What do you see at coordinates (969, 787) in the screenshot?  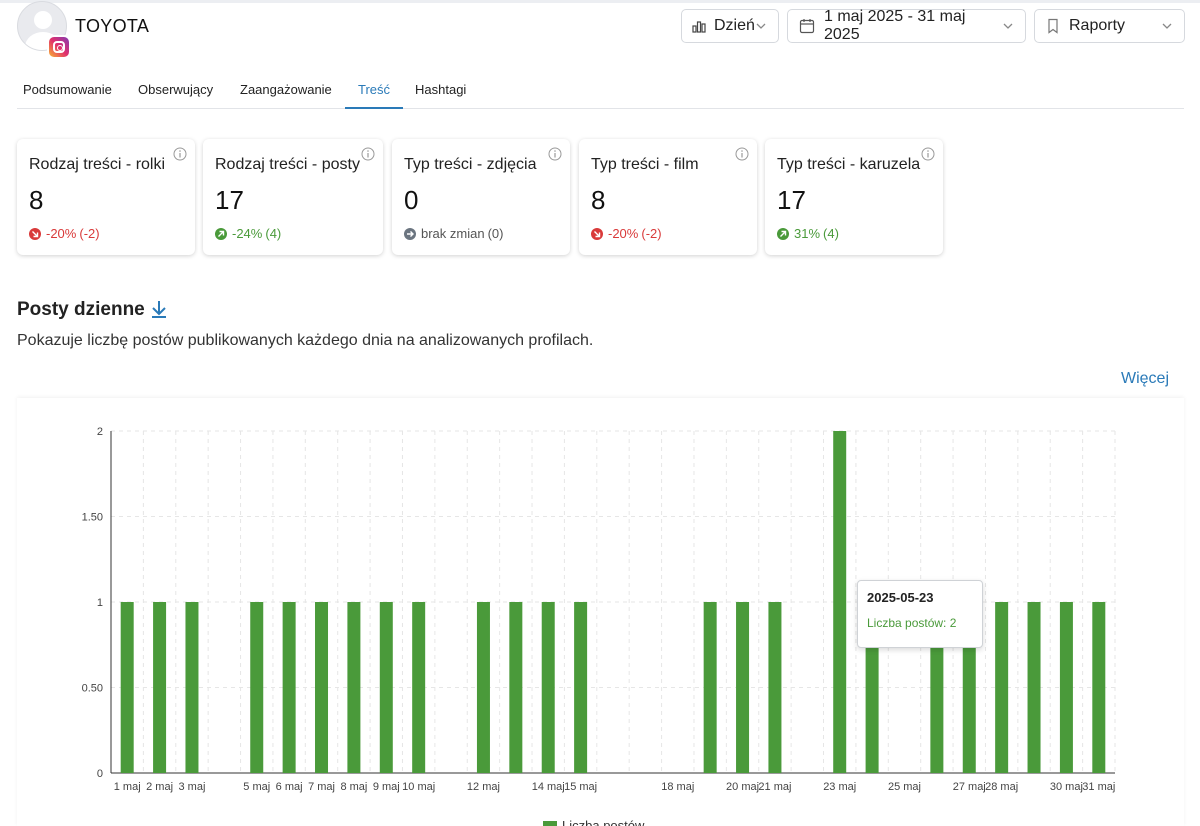 I see `x-tick-label: 27 maj` at bounding box center [969, 787].